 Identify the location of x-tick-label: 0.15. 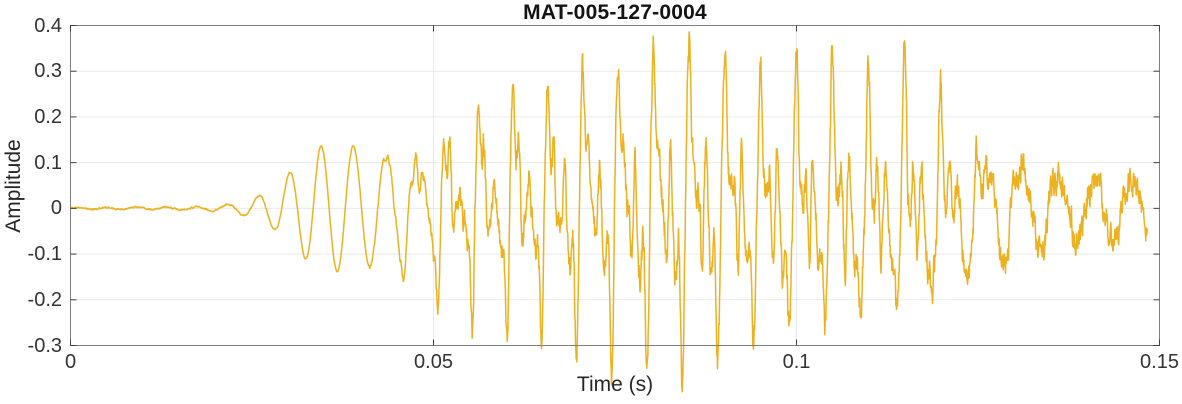
(1159, 362).